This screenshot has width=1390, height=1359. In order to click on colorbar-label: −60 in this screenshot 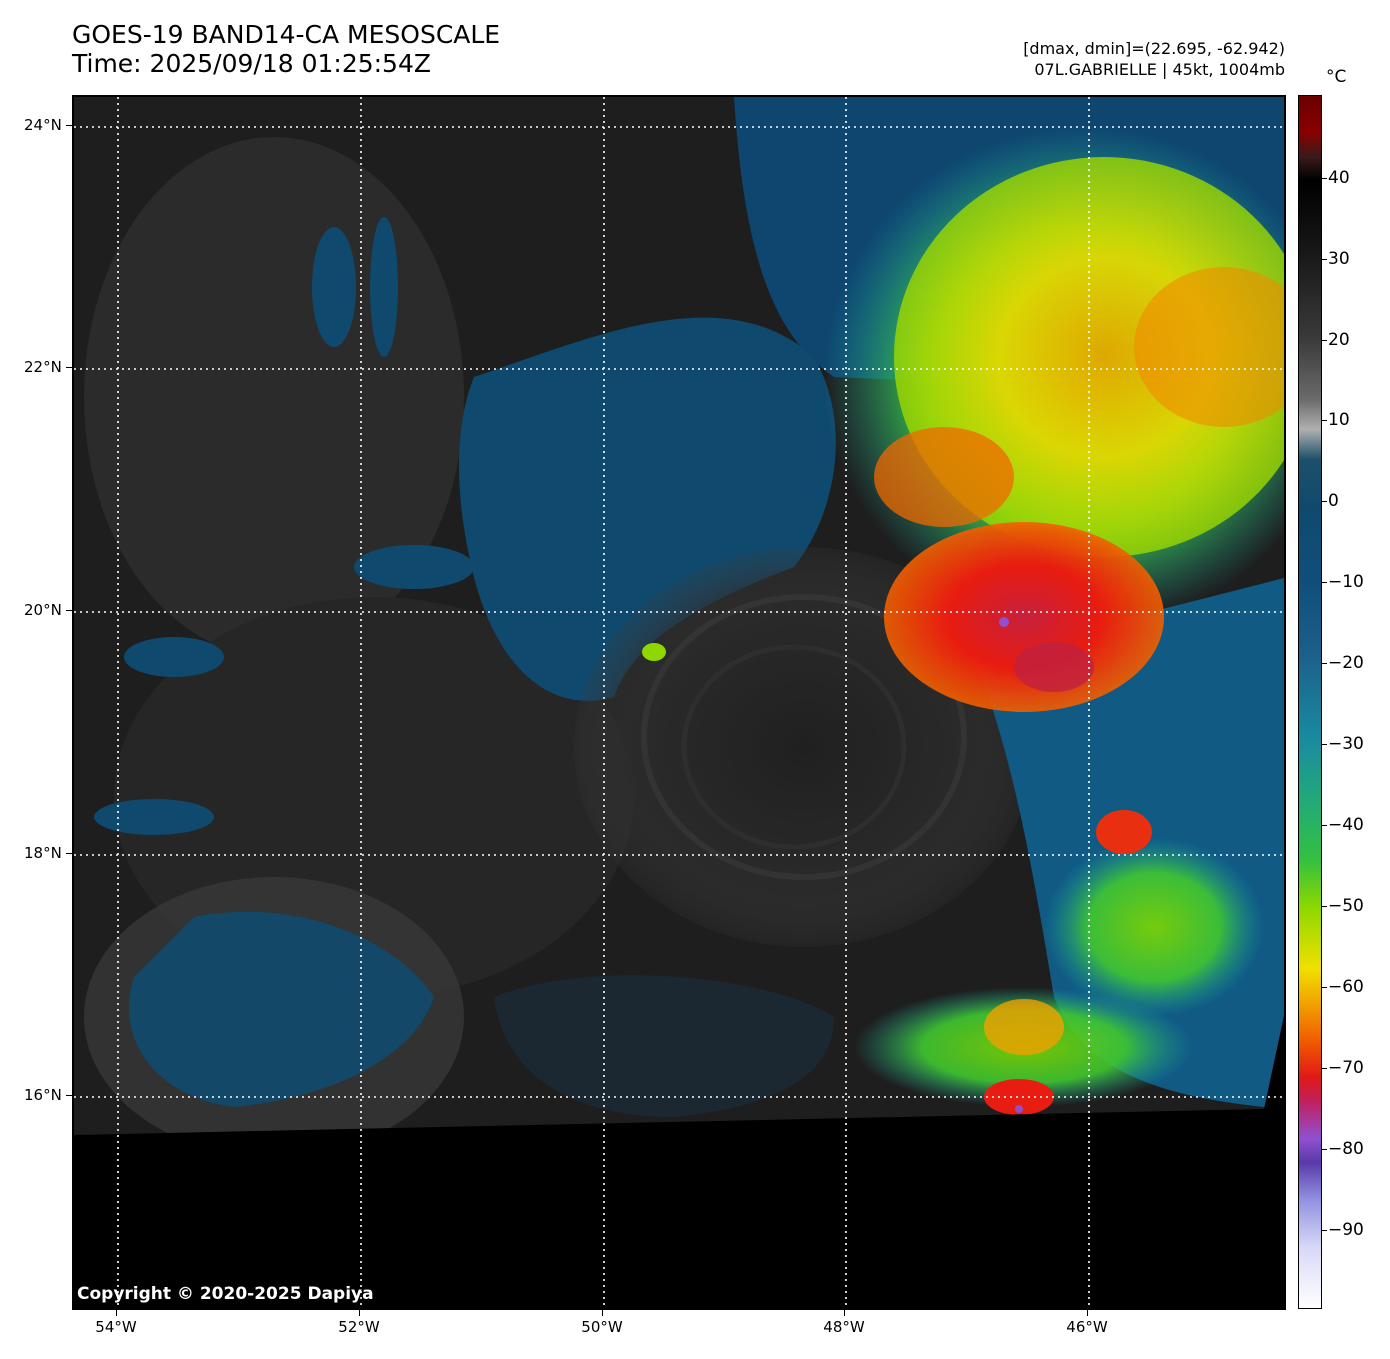, I will do `click(1346, 987)`.